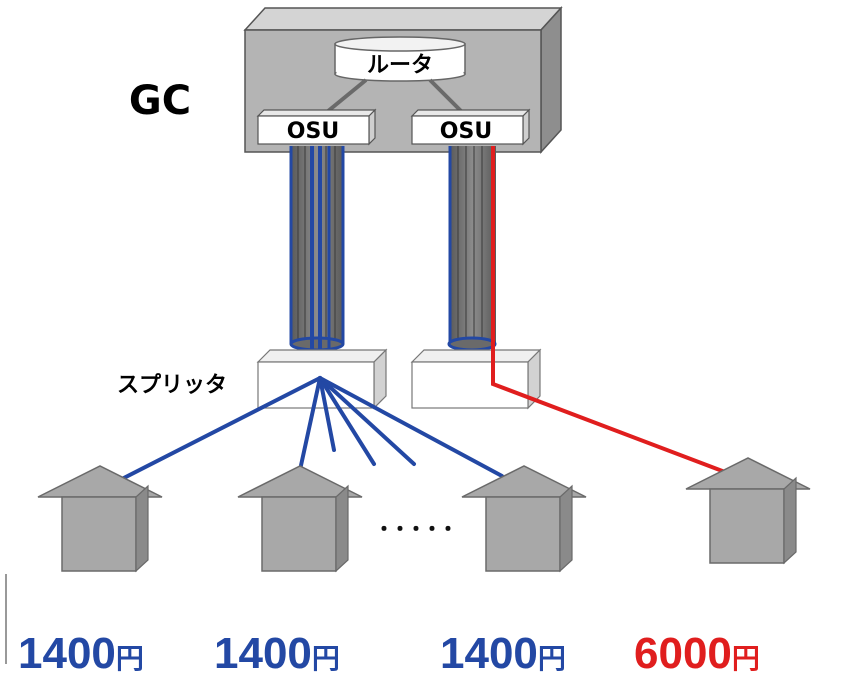 The width and height of the screenshot is (843, 679). What do you see at coordinates (414, 529) in the screenshot?
I see `ellipsis-dots: ・・・・・` at bounding box center [414, 529].